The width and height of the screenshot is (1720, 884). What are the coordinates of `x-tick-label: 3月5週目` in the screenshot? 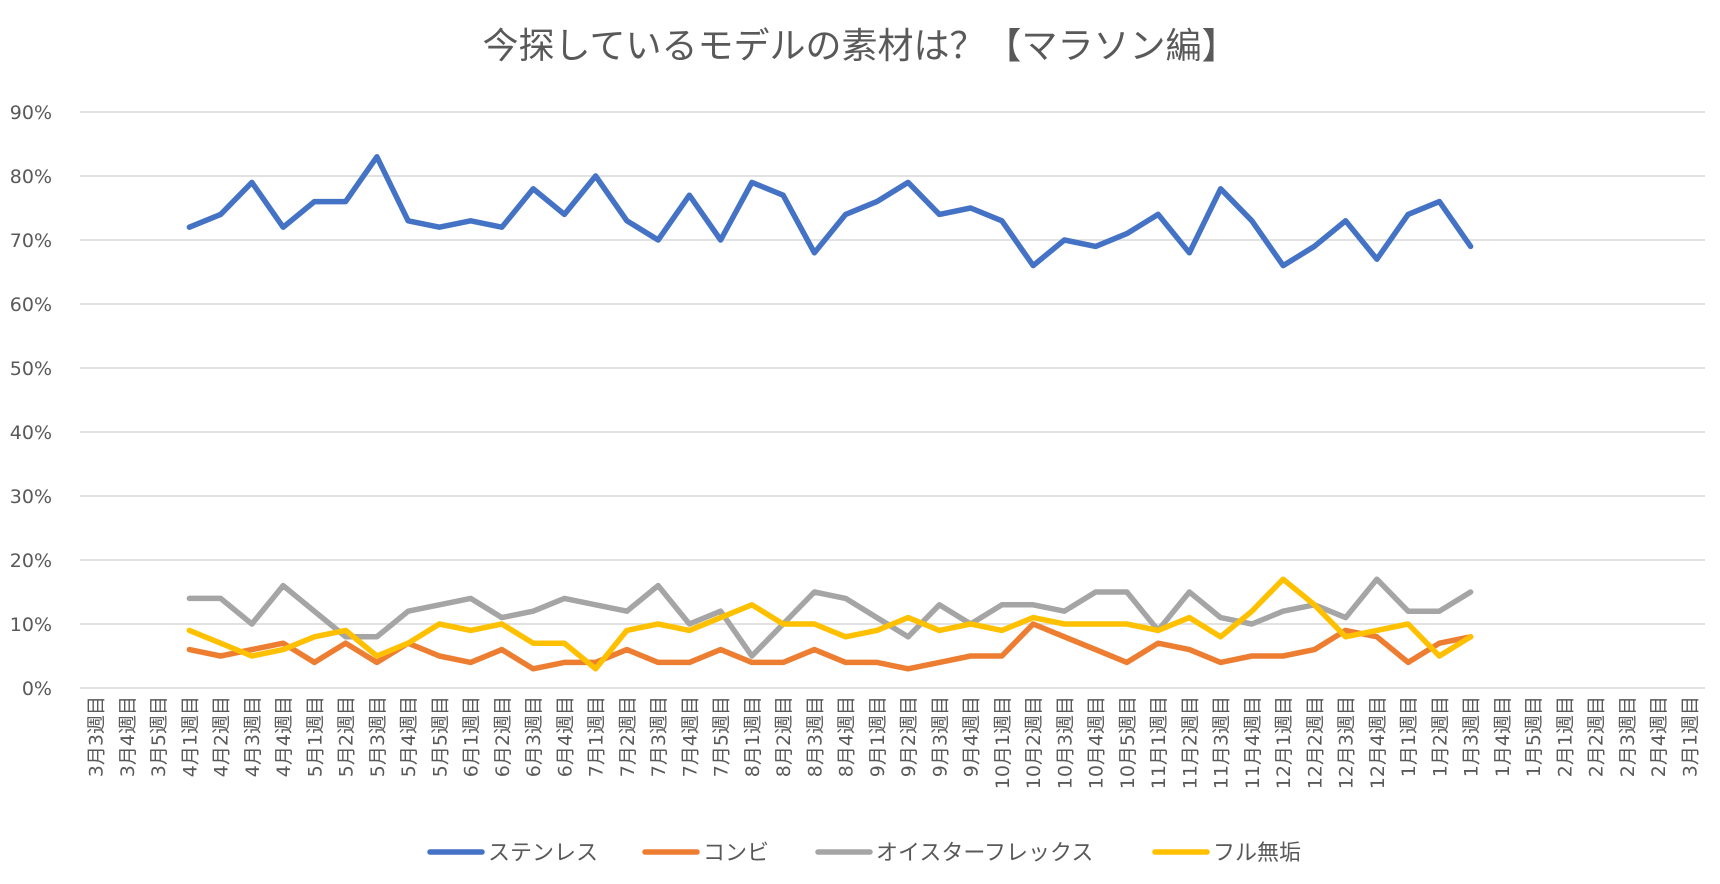 It's located at (159, 736).